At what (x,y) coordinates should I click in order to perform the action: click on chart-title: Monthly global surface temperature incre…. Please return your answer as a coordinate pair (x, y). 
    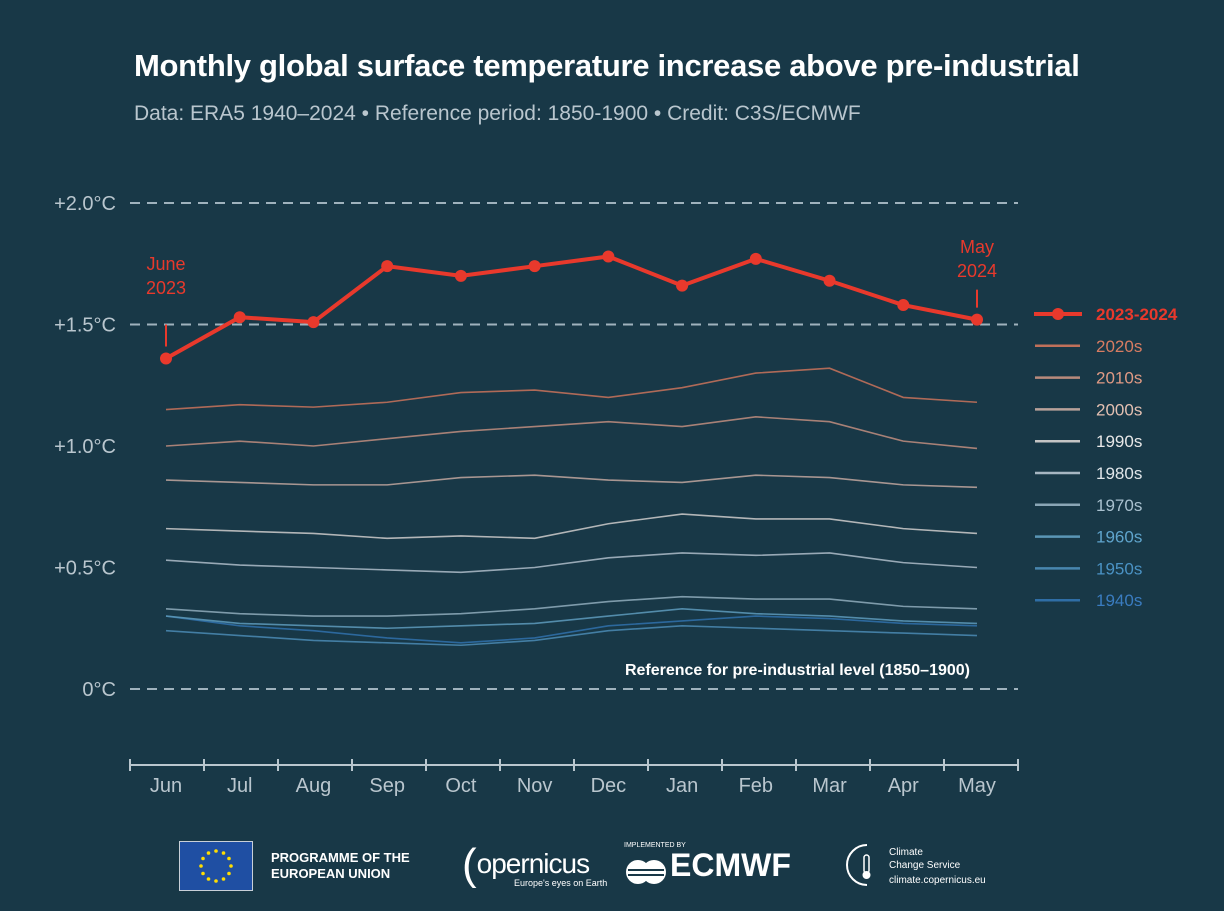
    Looking at the image, I should click on (607, 65).